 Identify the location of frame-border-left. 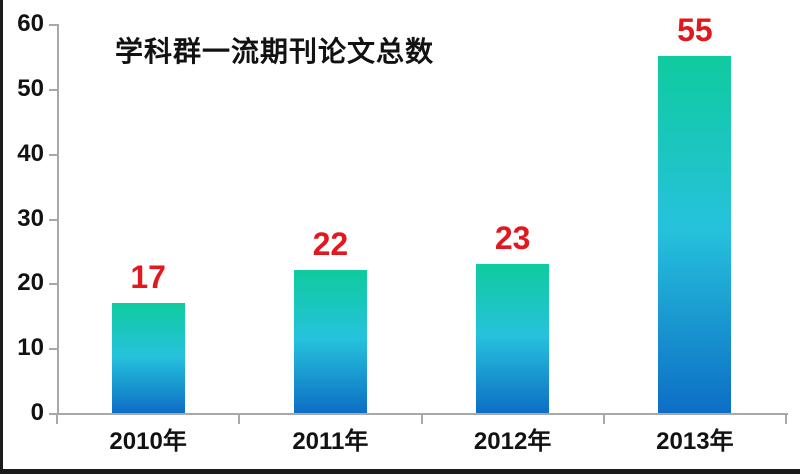
(1, 237).